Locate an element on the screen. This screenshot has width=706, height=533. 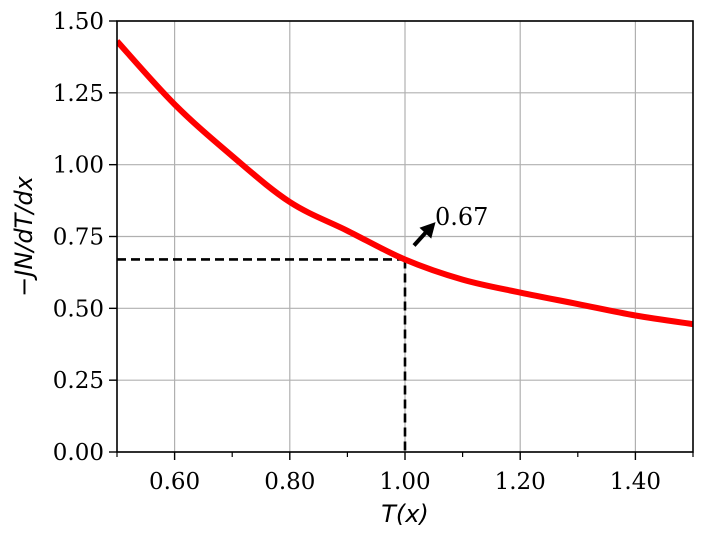
x-axis-label: T(x) is located at coordinates (405, 514).